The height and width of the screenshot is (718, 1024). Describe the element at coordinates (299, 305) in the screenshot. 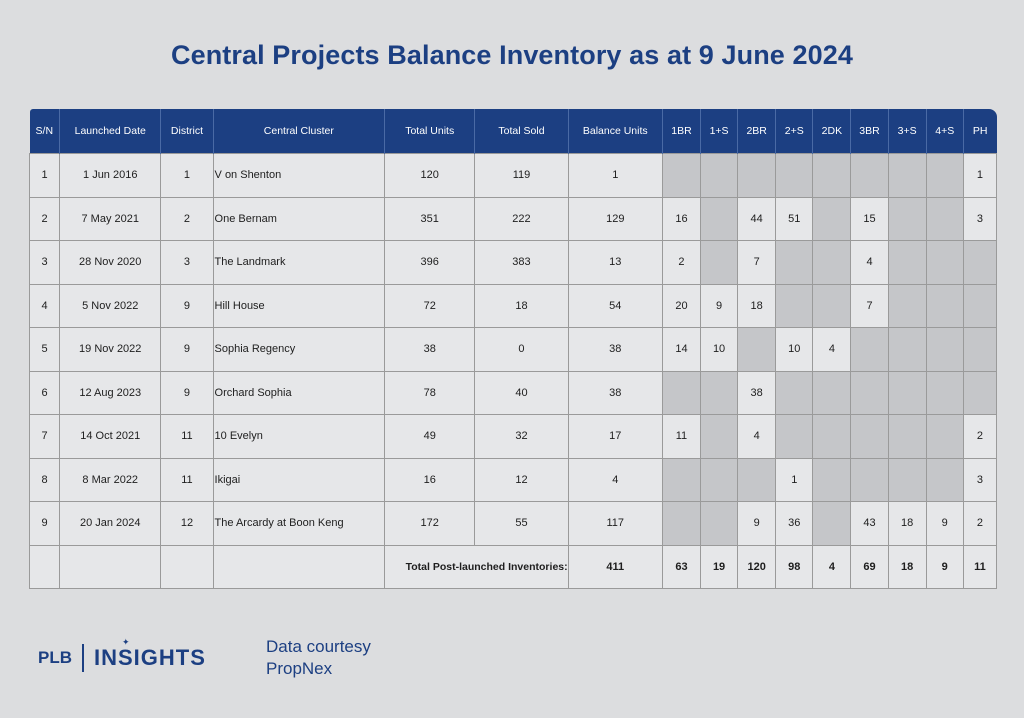

I see `cell-project: Hill House` at that location.